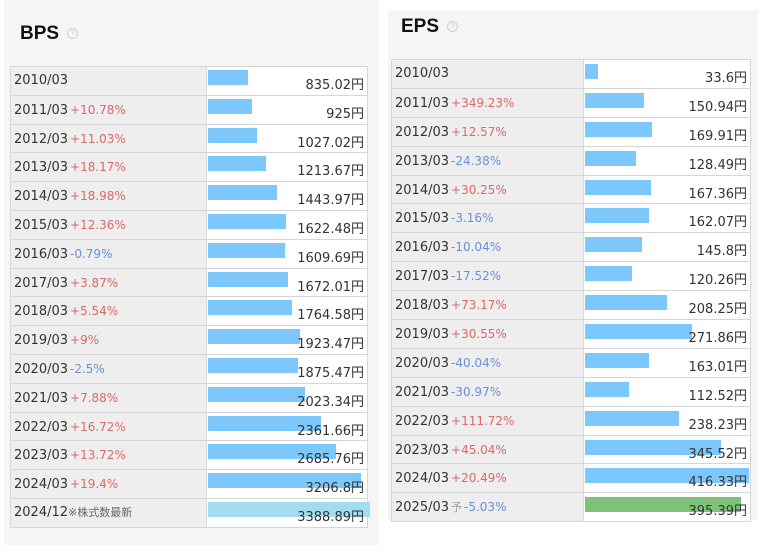 The image size is (760, 553). I want to click on table-row: 2017/03 +3.87% 1672.01円, so click(189, 283).